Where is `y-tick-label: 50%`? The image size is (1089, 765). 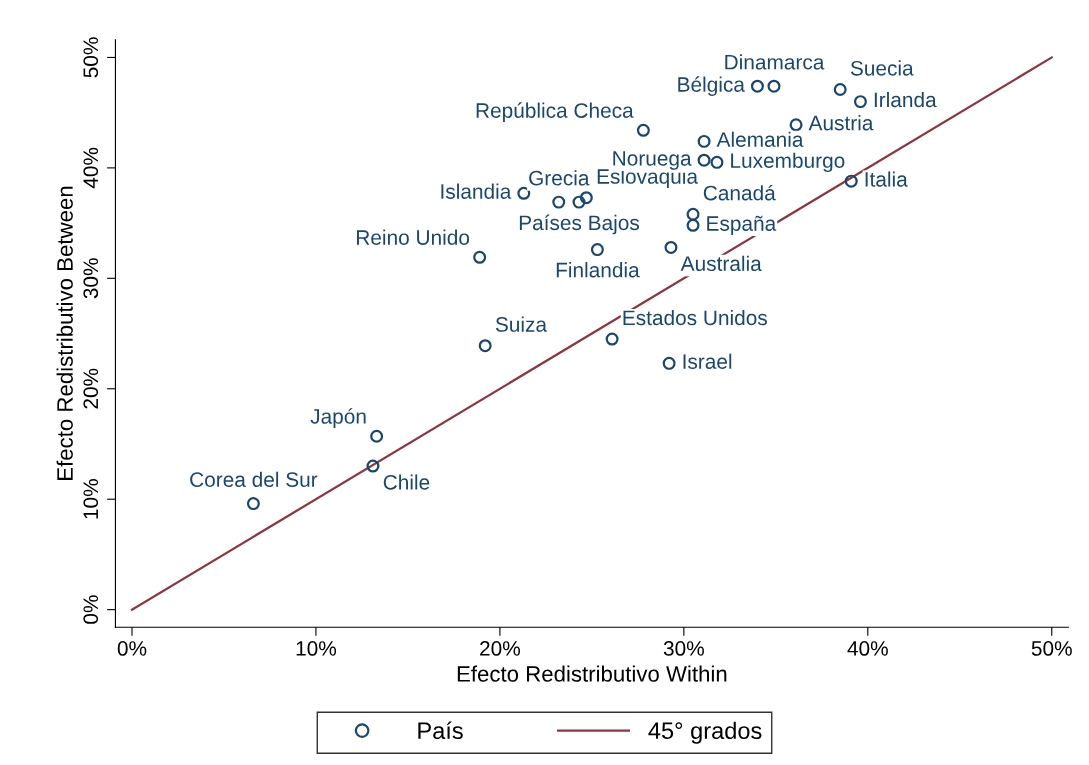 y-tick-label: 50% is located at coordinates (91, 57).